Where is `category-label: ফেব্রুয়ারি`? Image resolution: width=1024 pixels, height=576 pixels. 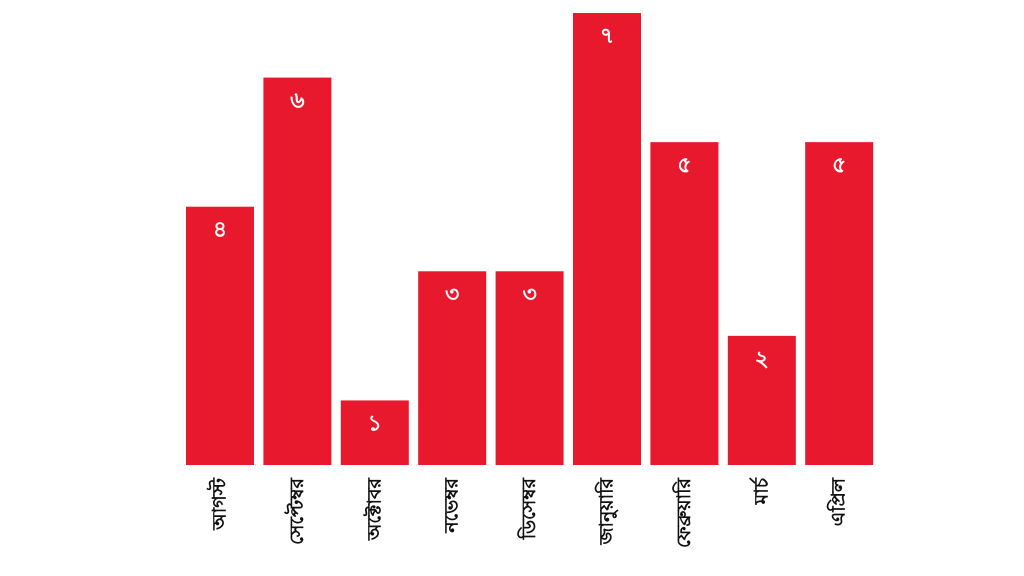 category-label: ফেব্রুয়ারি is located at coordinates (683, 512).